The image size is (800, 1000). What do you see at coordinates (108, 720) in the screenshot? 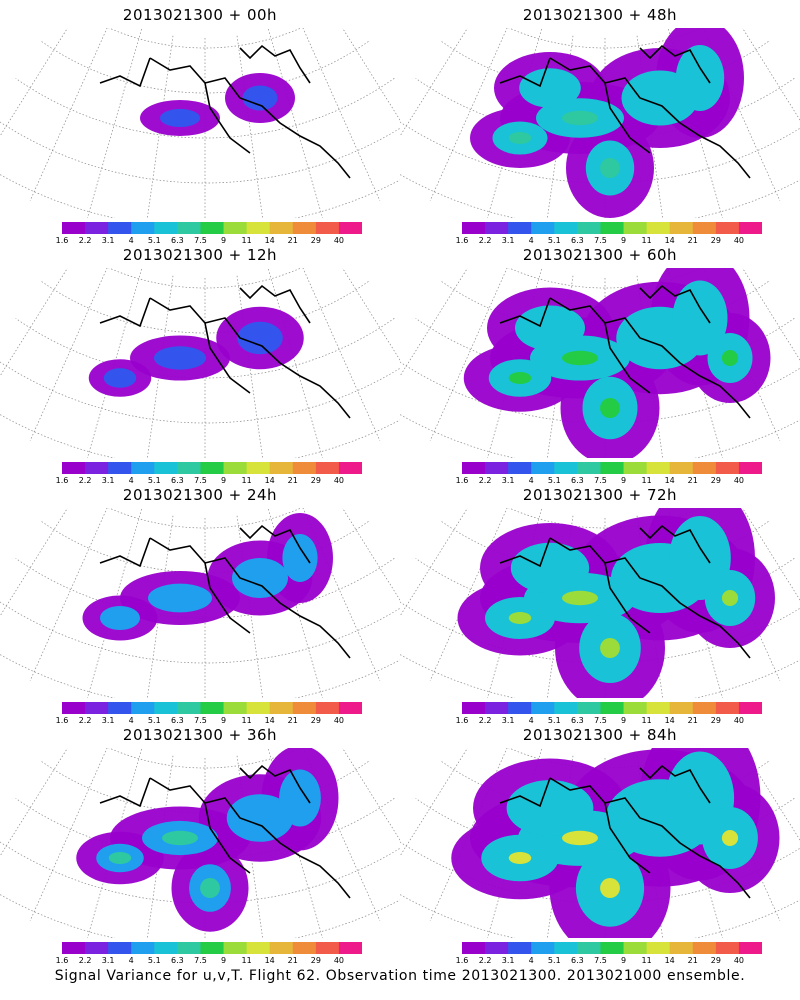
I see `colorbar-tick-label: 3.1` at bounding box center [108, 720].